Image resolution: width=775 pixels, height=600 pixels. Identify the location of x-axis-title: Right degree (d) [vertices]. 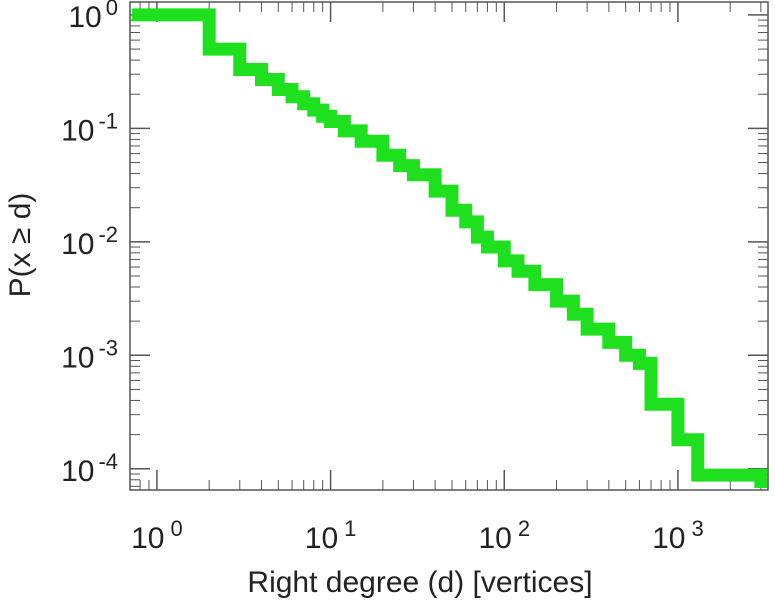
(419, 582).